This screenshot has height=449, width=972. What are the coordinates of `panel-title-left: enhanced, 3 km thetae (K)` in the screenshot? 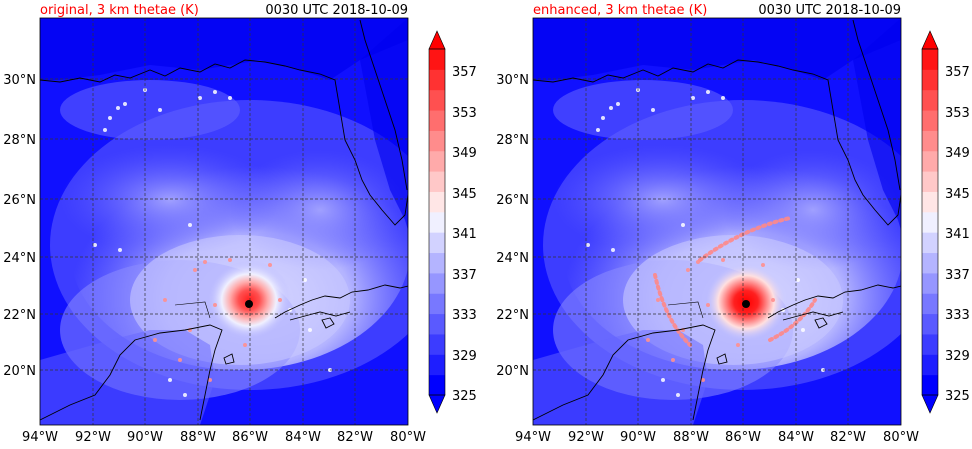 It's located at (620, 10).